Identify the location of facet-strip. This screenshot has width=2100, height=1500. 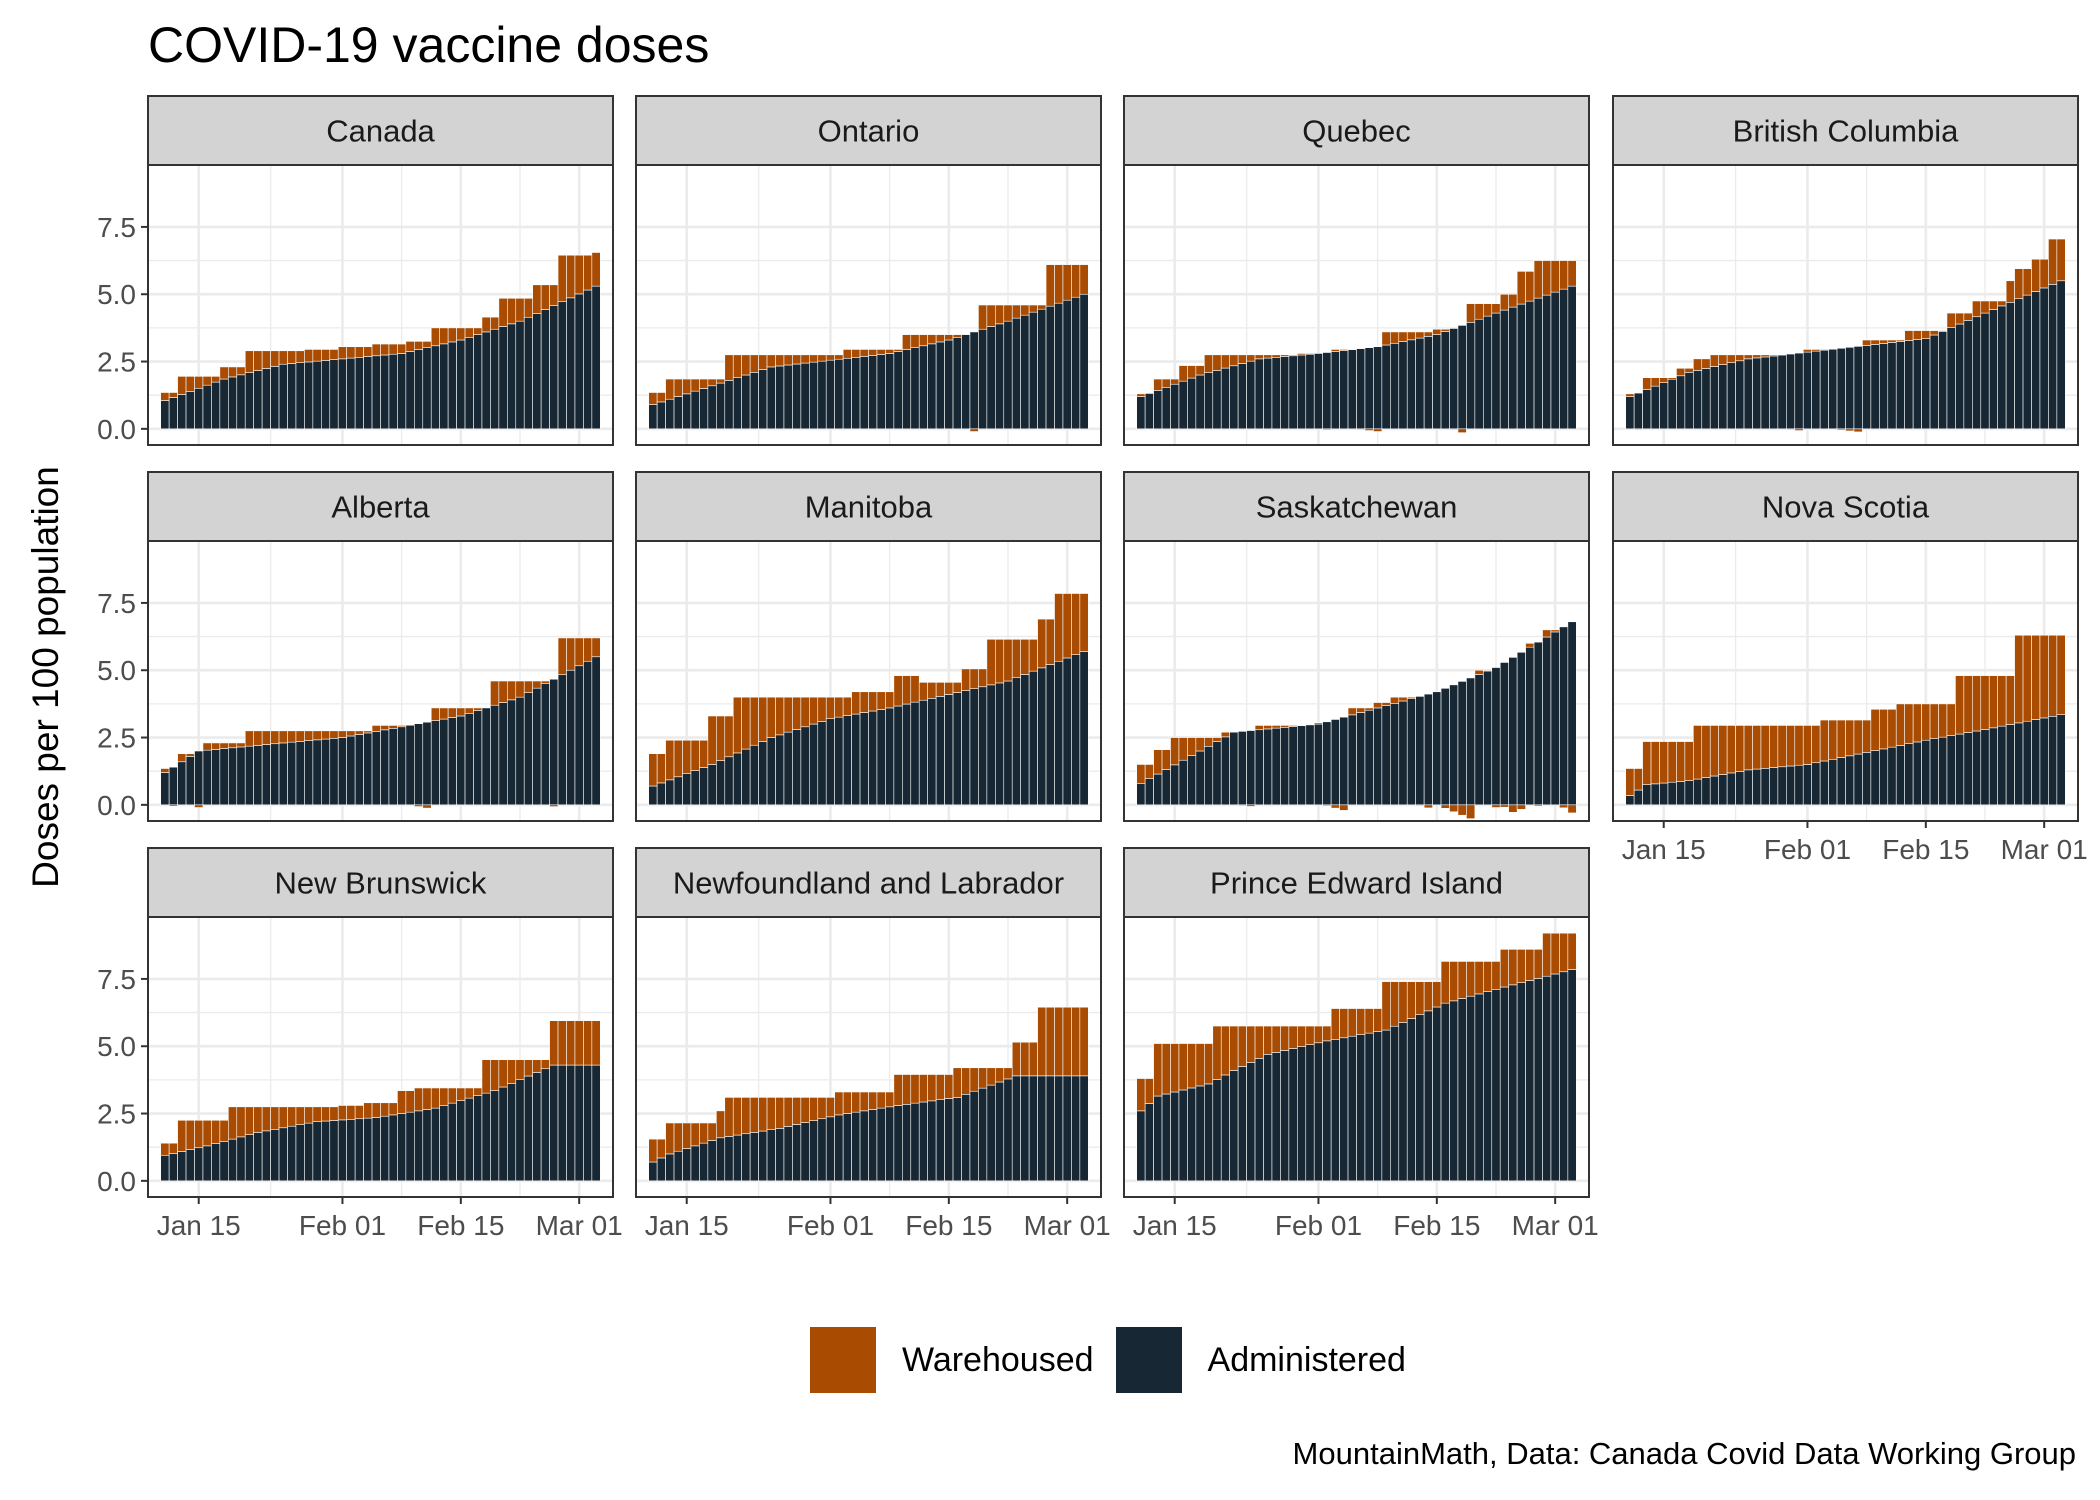
(868, 882).